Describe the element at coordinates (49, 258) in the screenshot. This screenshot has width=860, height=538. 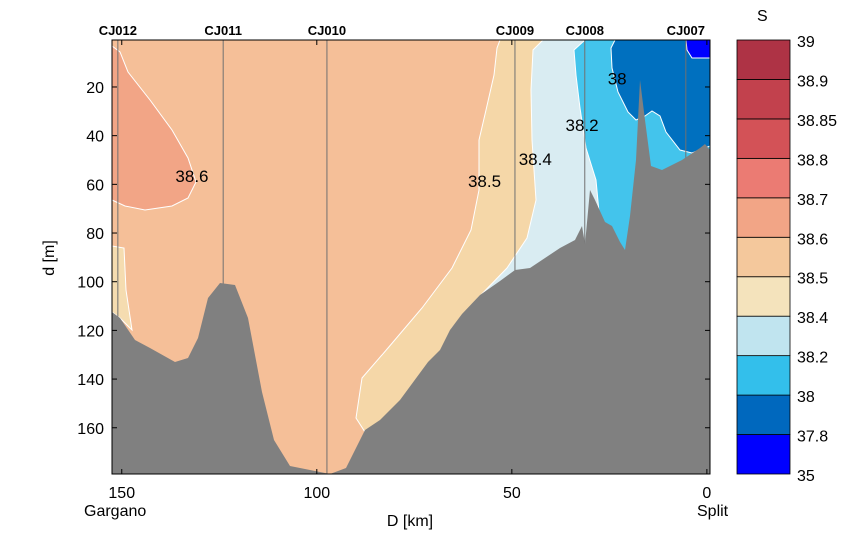
I see `y-axis-label: d [m]` at that location.